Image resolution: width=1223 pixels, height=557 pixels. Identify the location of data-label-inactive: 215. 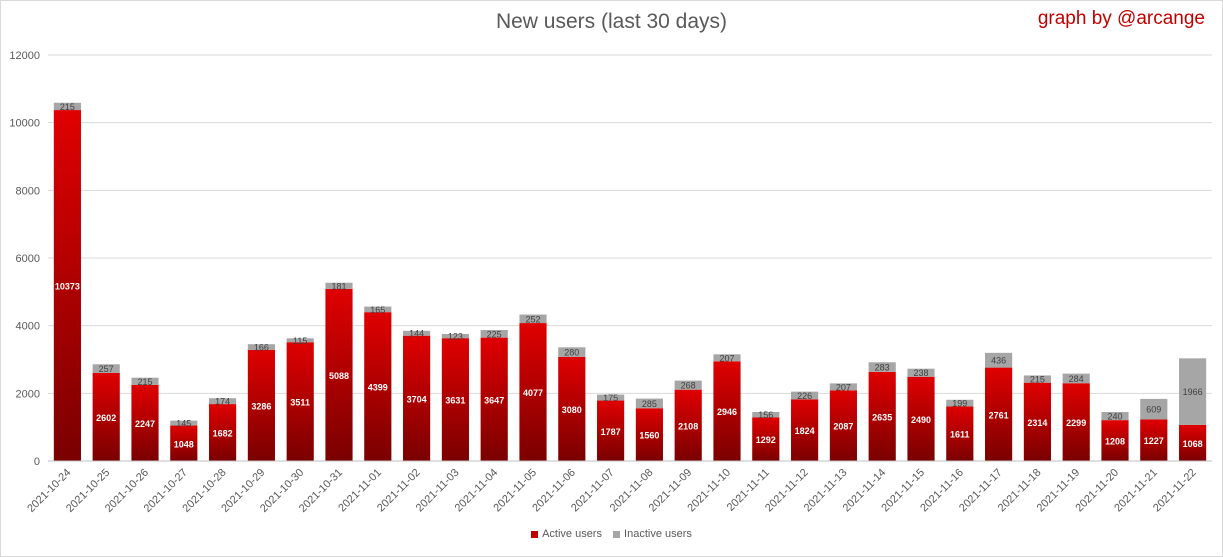
(1037, 380).